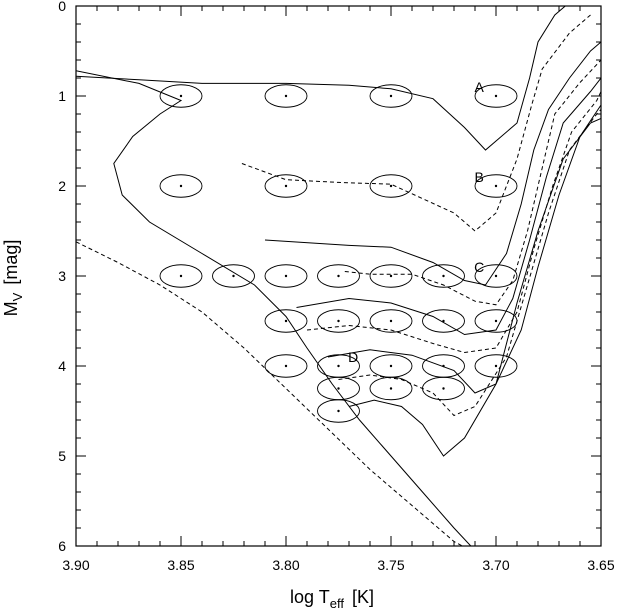  I want to click on y-tick-label: 4, so click(62, 366).